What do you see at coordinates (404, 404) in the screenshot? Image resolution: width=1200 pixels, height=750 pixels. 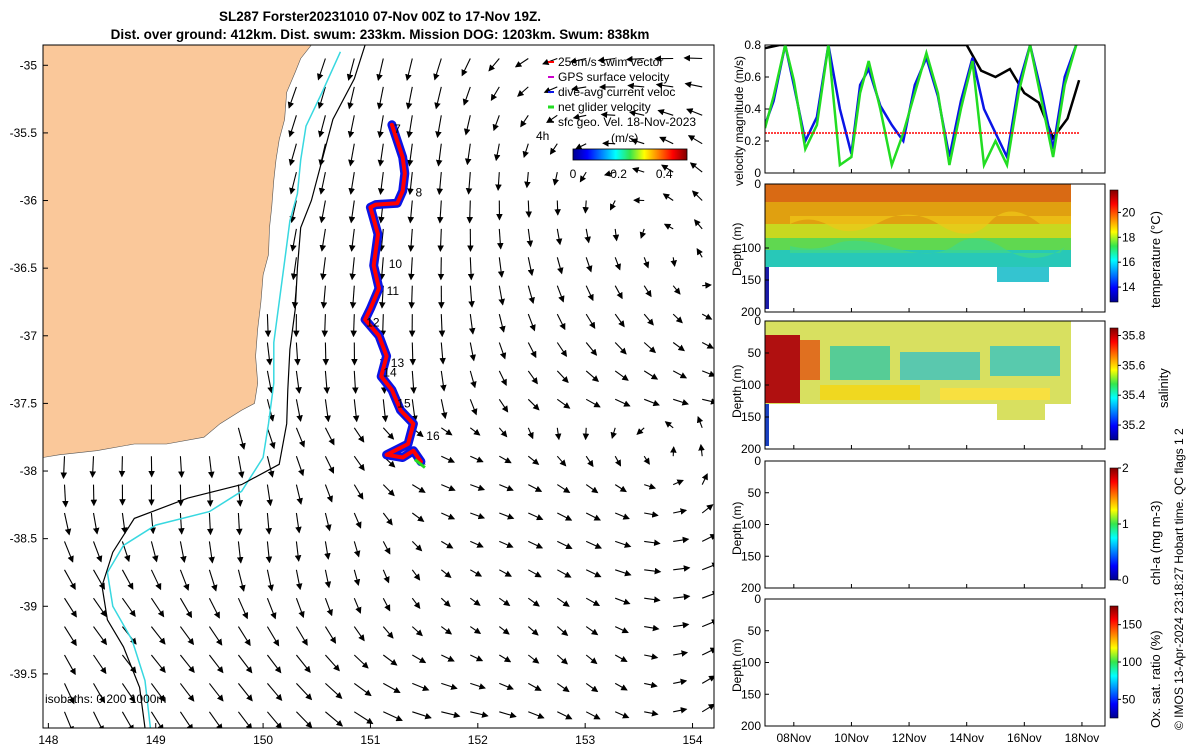 I see `day-label: 15` at bounding box center [404, 404].